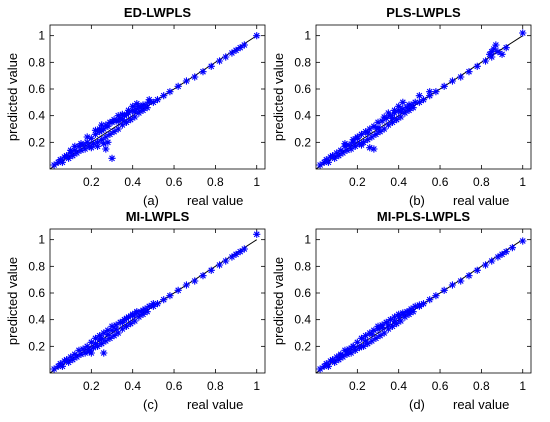 Image resolution: width=550 pixels, height=422 pixels. Describe the element at coordinates (150, 404) in the screenshot. I see `panel-label: (c)` at that location.